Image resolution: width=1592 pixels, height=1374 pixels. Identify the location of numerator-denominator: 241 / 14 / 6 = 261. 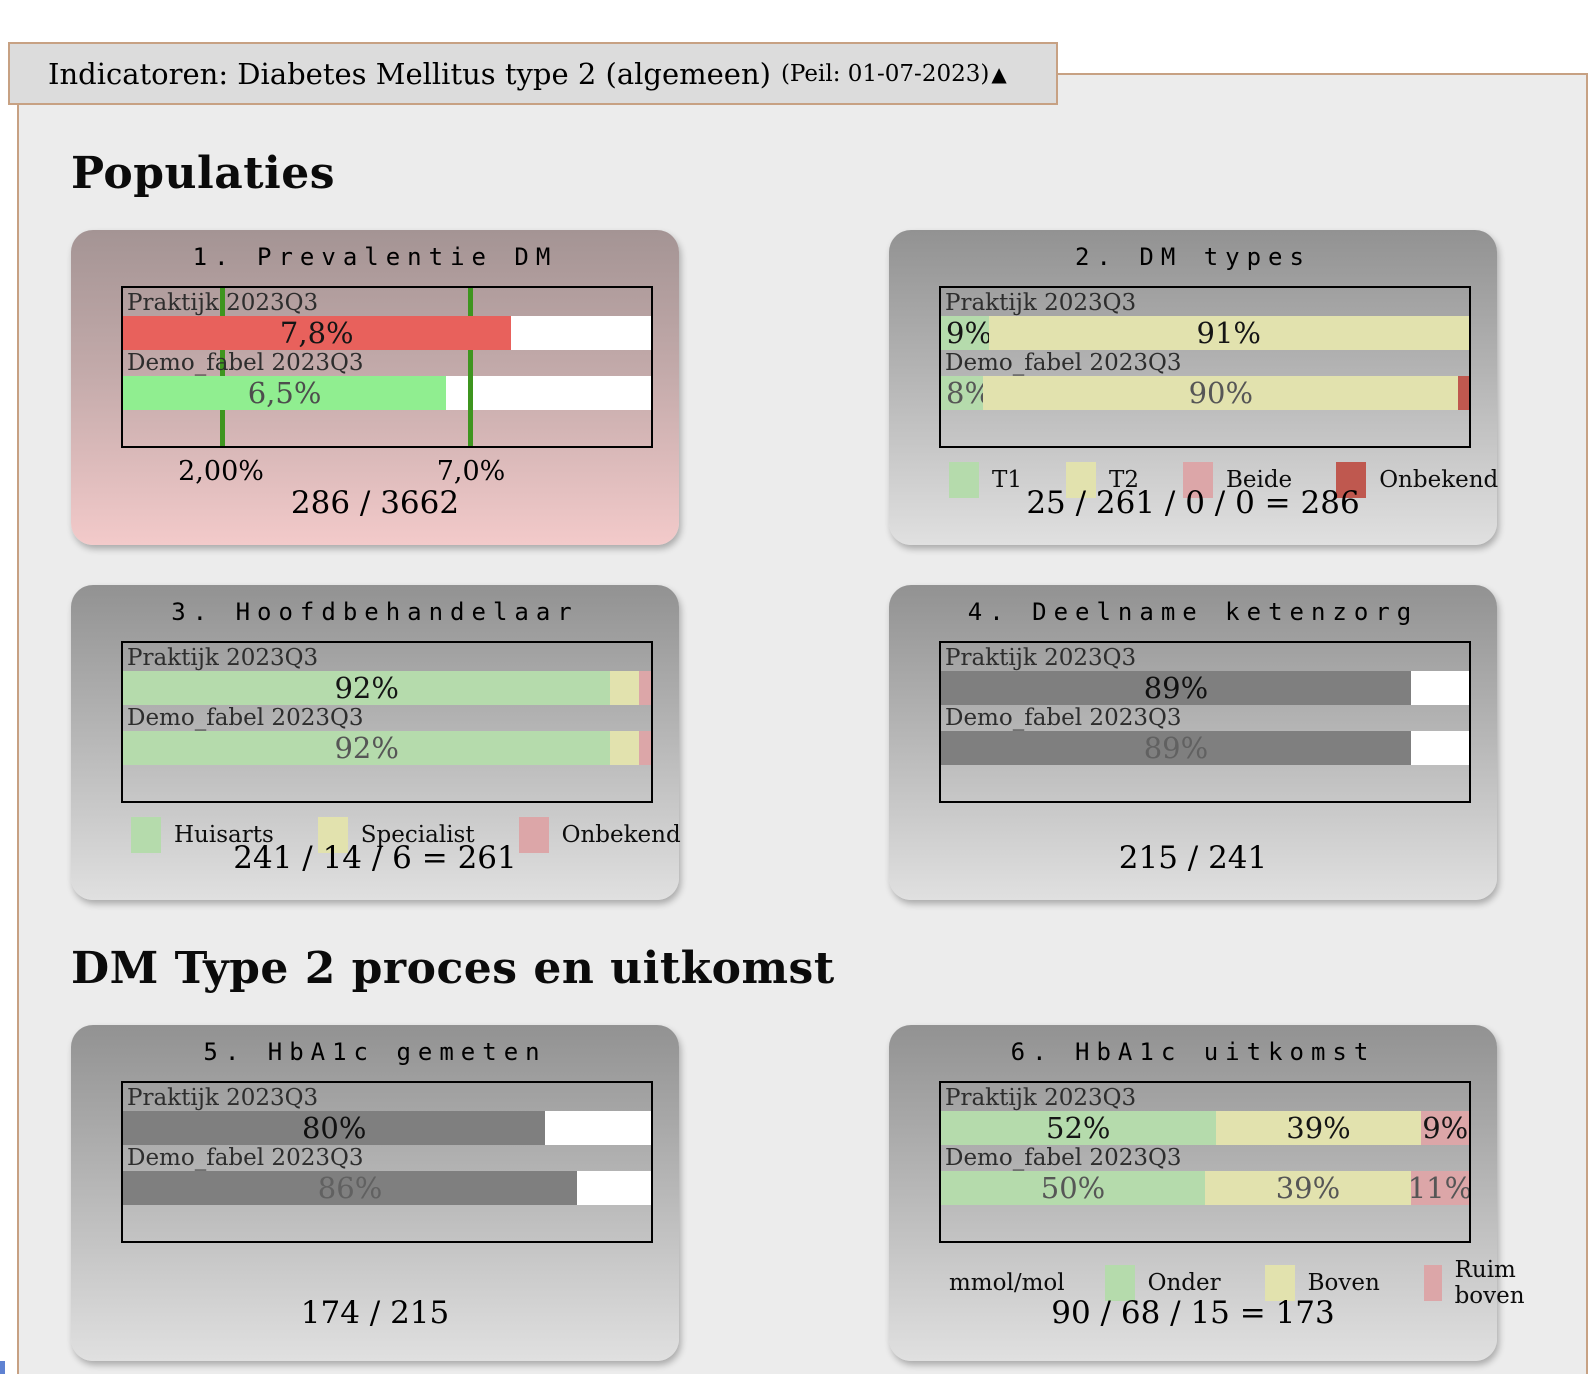
(375, 858).